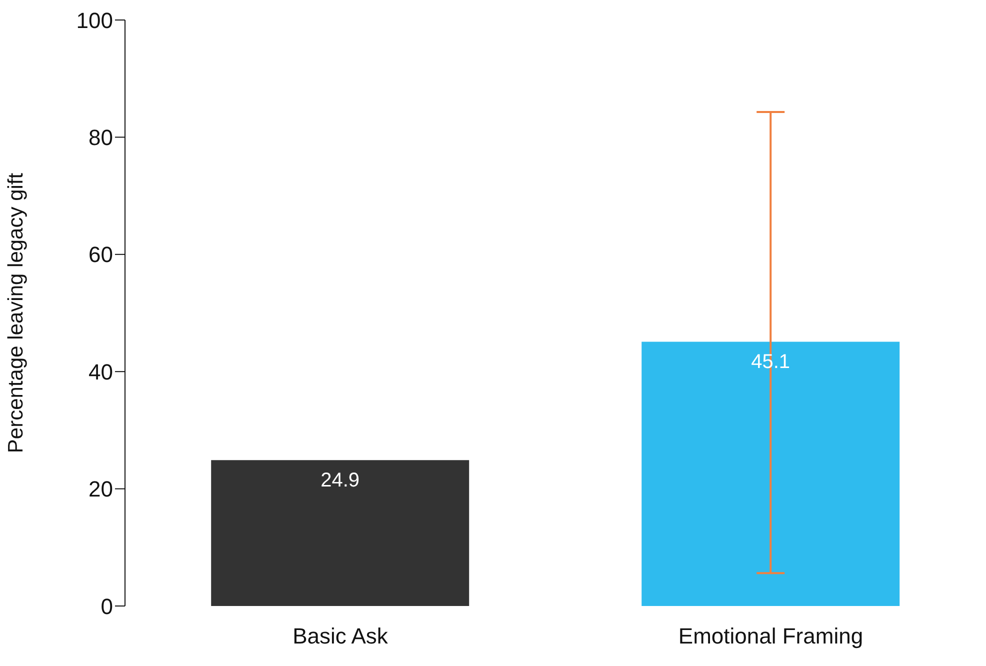  Describe the element at coordinates (340, 636) in the screenshot. I see `x-tick-label: Basic Ask` at that location.